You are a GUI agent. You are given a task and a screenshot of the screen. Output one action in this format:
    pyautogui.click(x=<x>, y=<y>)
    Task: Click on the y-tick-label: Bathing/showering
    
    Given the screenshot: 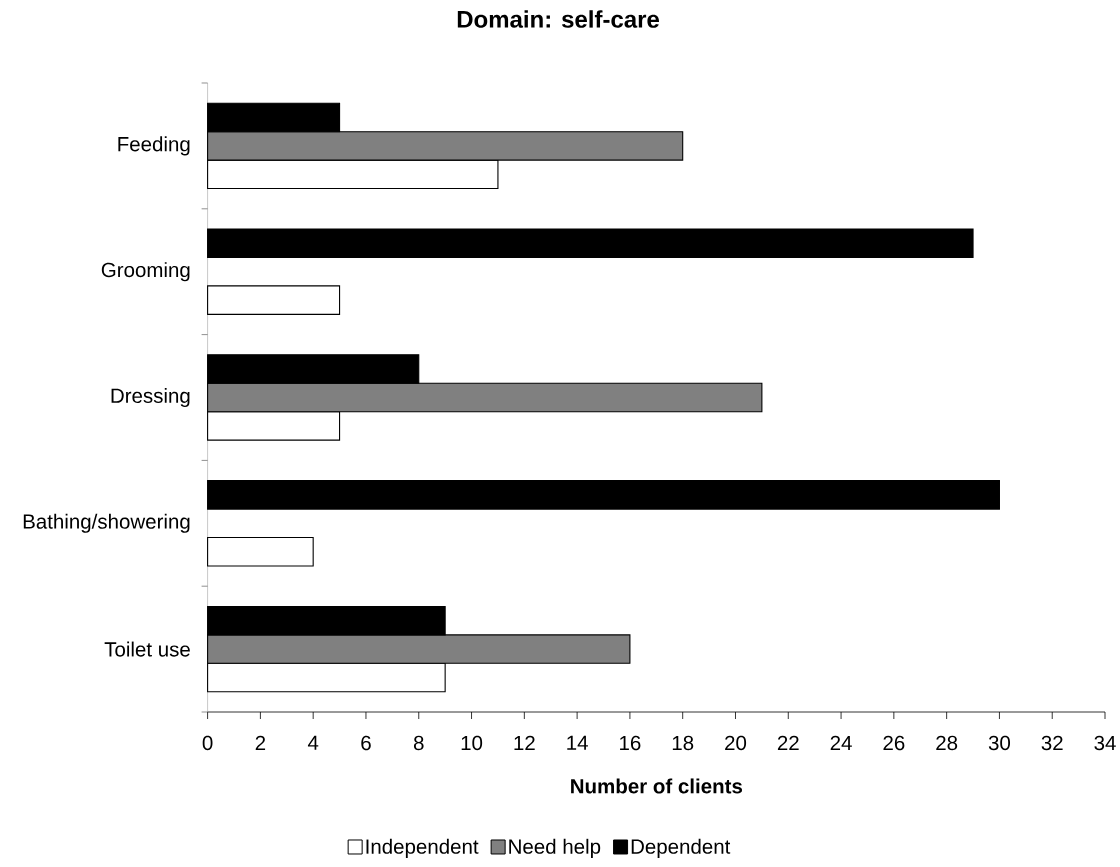 What is the action you would take?
    pyautogui.click(x=106, y=523)
    